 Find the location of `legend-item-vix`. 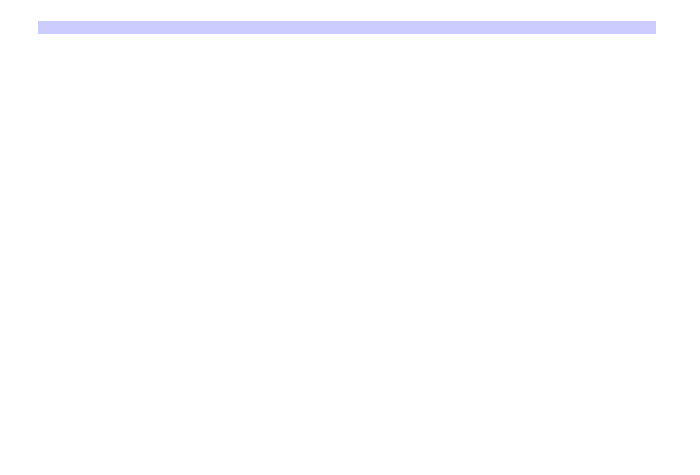

legend-item-vix is located at coordinates (121, 27).